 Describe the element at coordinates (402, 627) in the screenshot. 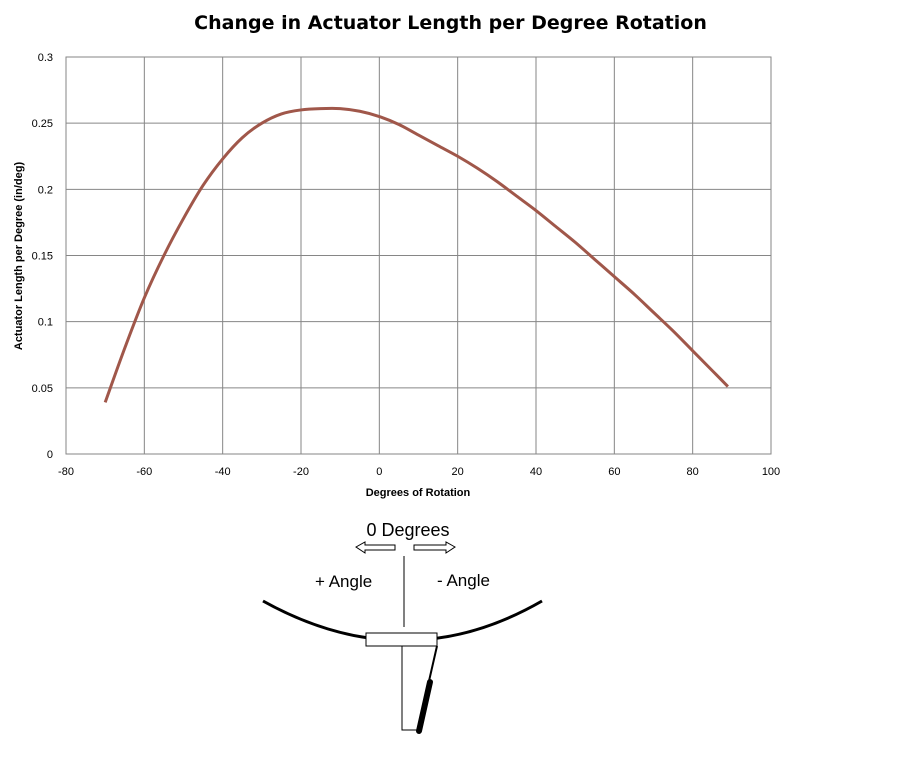

I see `rotation-diagram: 0 Degrees + Angle - Angle` at that location.